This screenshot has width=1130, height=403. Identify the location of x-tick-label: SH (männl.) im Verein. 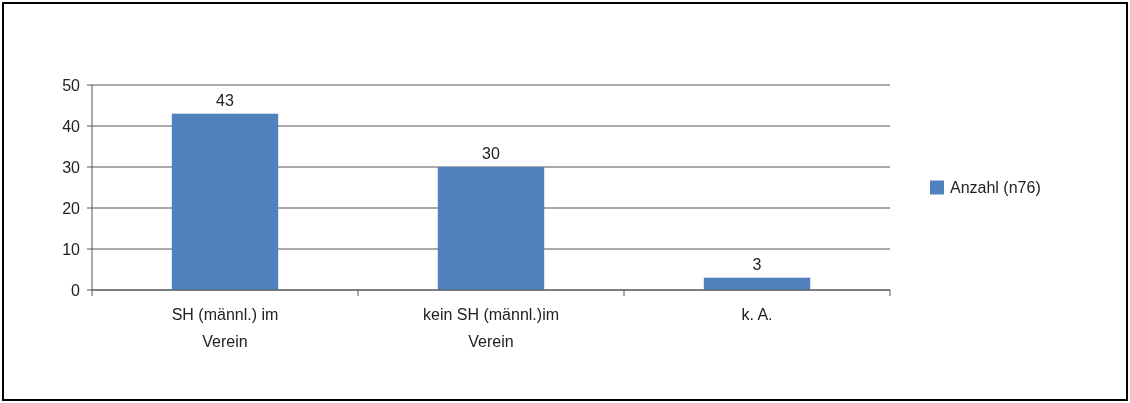
(225, 328).